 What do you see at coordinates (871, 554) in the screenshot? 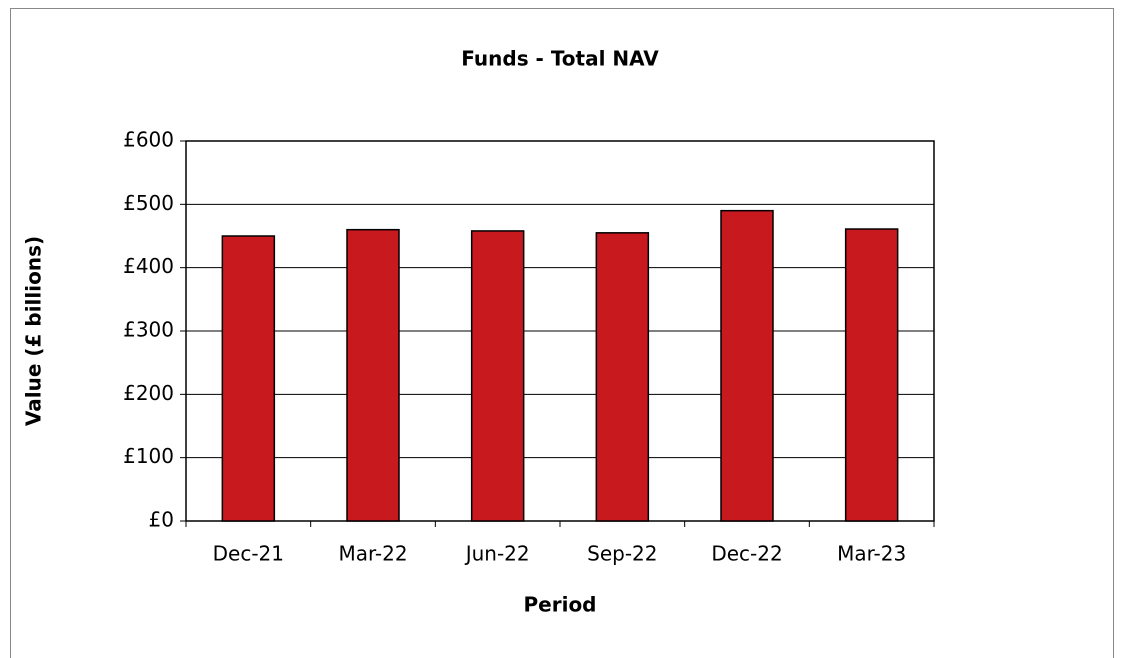
I see `x-tick-label: Mar-23` at bounding box center [871, 554].